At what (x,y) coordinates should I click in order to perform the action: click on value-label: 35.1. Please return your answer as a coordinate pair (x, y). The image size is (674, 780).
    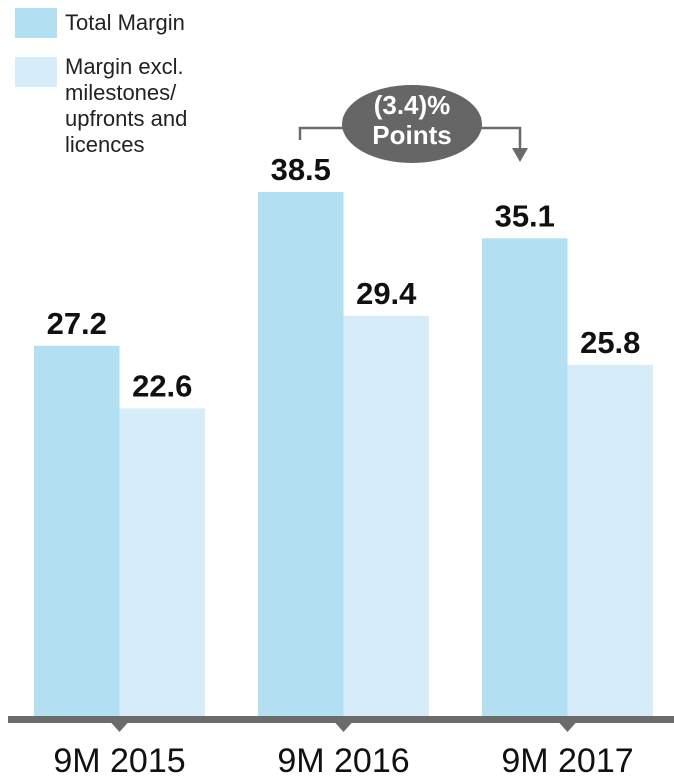
    Looking at the image, I should click on (525, 215).